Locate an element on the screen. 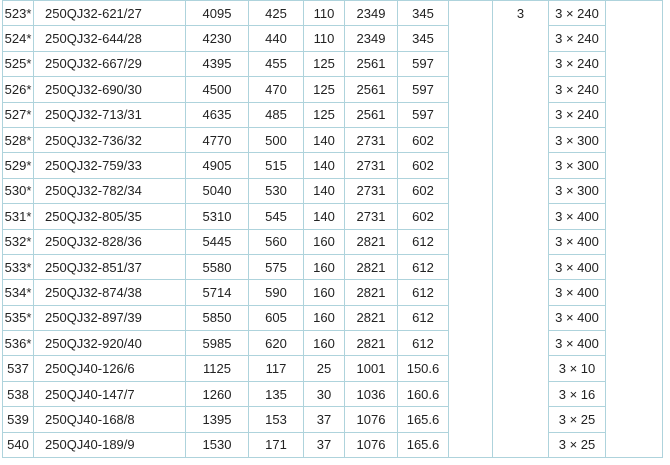  cell-head: 171 is located at coordinates (276, 445).